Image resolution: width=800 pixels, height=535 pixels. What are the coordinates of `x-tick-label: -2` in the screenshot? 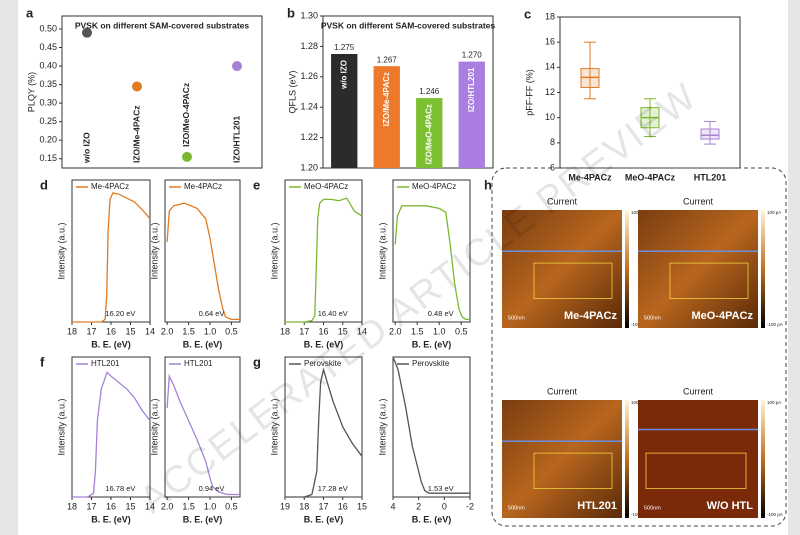 It's located at (470, 506).